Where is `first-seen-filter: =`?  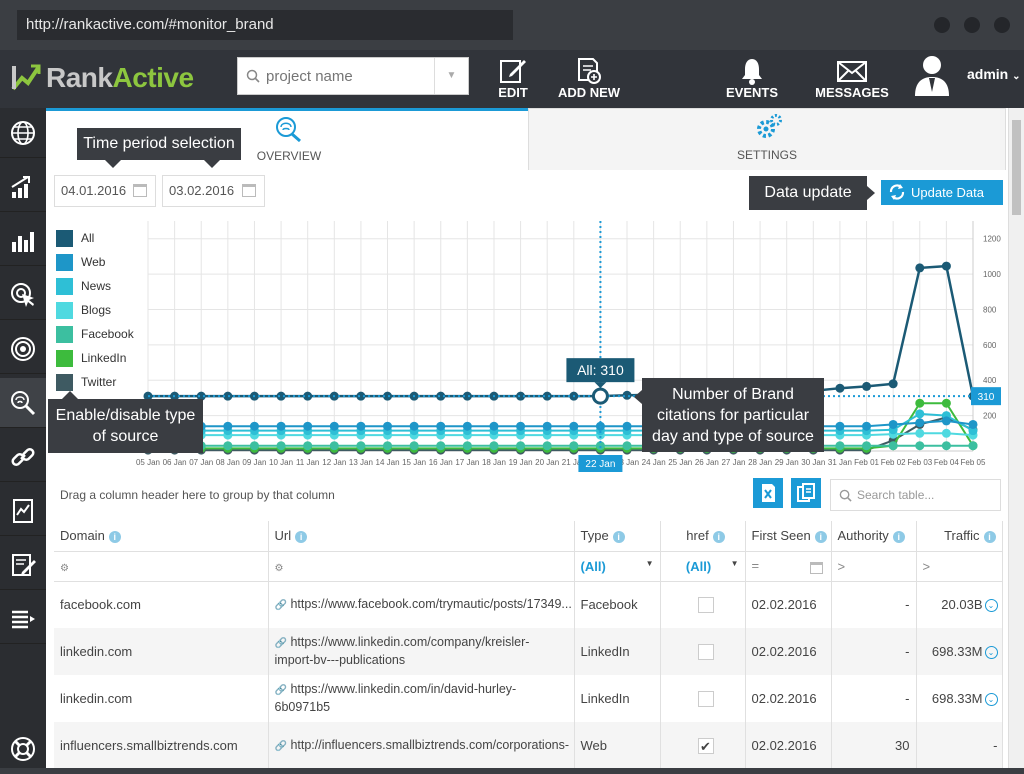
first-seen-filter: = is located at coordinates (788, 566).